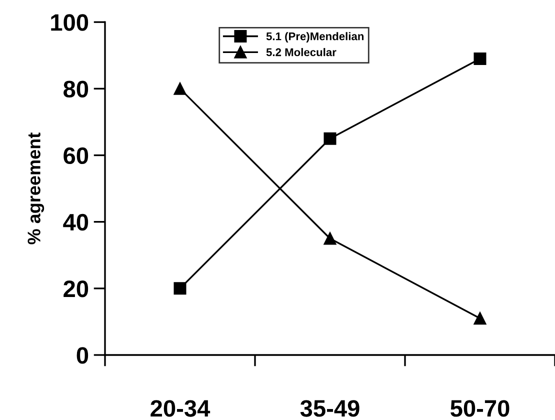  I want to click on x-tick-label: 35-49, so click(330, 408).